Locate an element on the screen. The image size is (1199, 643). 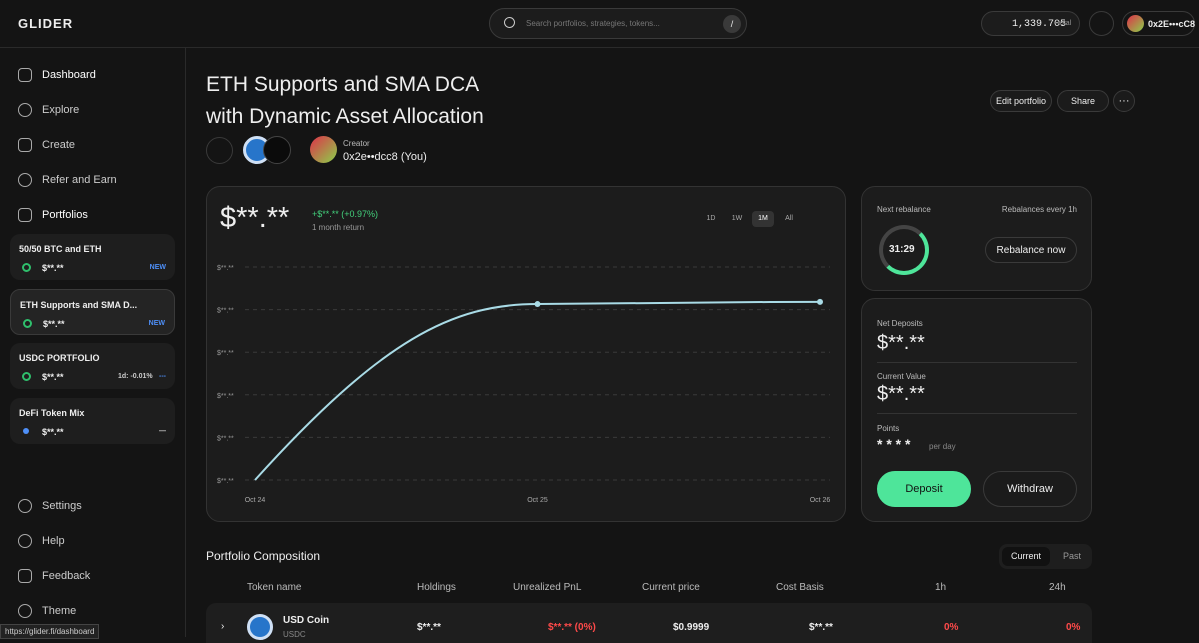
portfolio-name: USDC PORTFOLIO is located at coordinates (59, 358).